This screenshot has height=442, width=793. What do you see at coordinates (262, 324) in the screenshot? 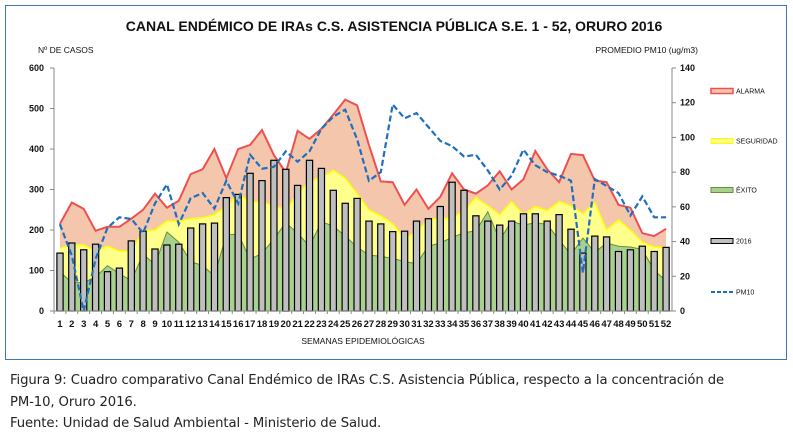
I see `x-tick-label: 18` at bounding box center [262, 324].